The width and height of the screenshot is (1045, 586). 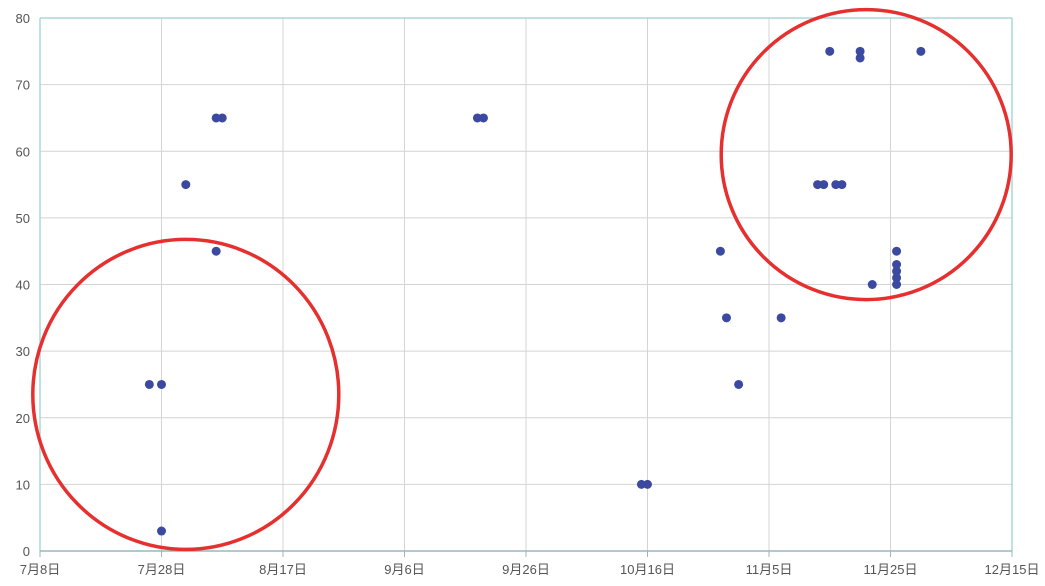 What do you see at coordinates (23, 484) in the screenshot?
I see `y-tick-label: 10` at bounding box center [23, 484].